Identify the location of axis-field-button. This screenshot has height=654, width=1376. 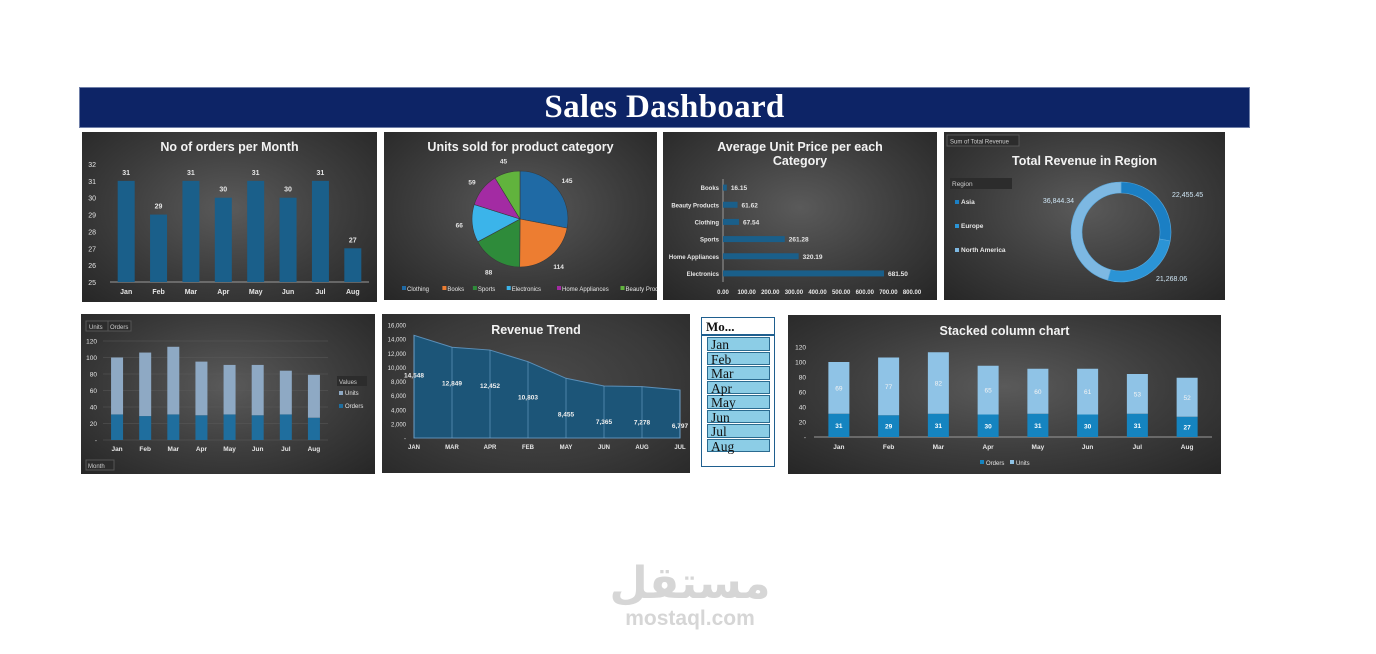
(100, 465).